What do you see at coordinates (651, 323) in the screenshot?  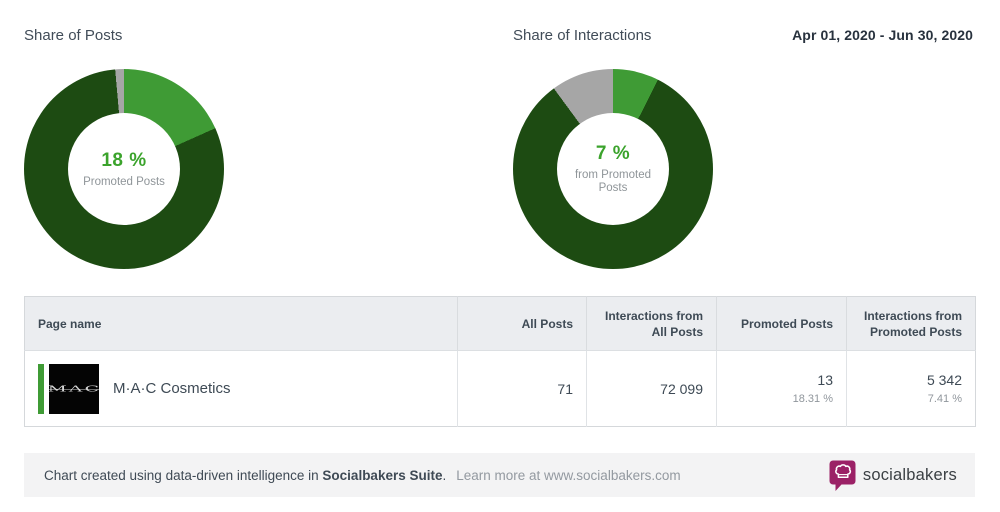 I see `col-header-interactions-all-posts: Interactions from All Posts` at bounding box center [651, 323].